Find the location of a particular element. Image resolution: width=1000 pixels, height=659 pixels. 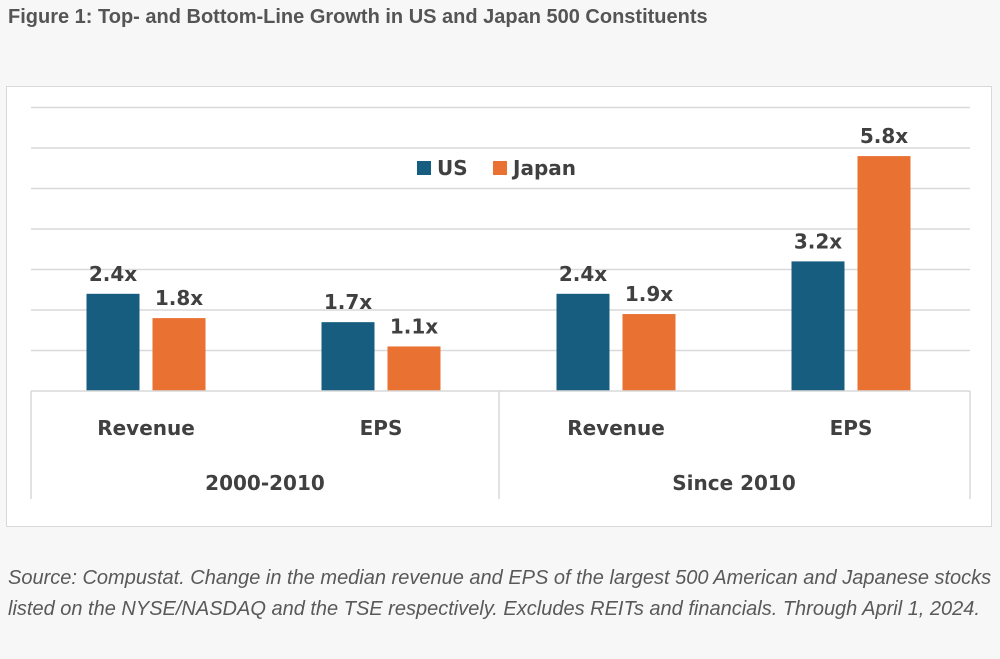

legend-swatch-japan is located at coordinates (500, 168).